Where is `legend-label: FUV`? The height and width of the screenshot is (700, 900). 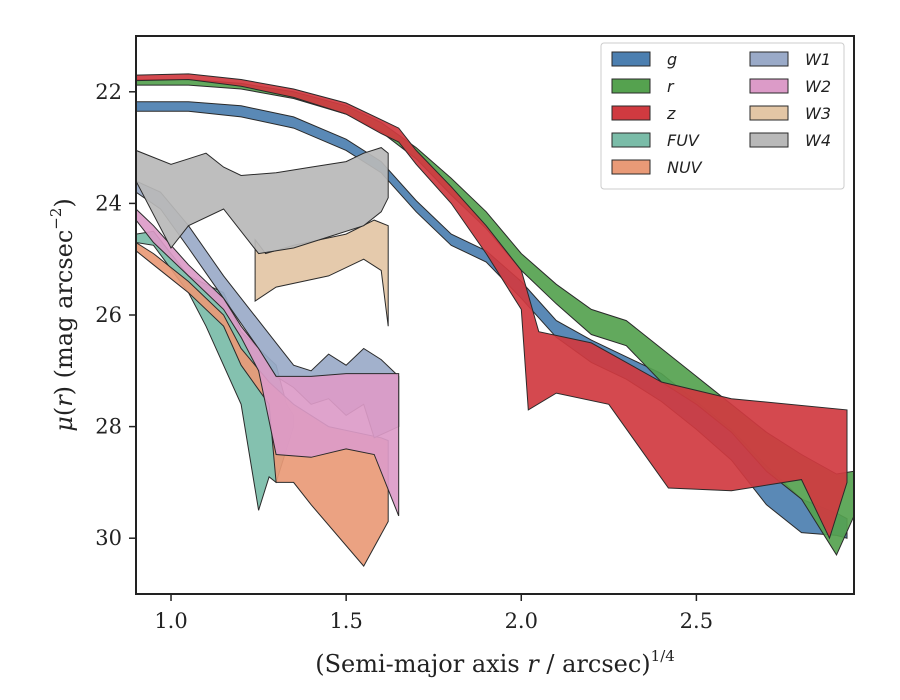
legend-label: FUV is located at coordinates (683, 140).